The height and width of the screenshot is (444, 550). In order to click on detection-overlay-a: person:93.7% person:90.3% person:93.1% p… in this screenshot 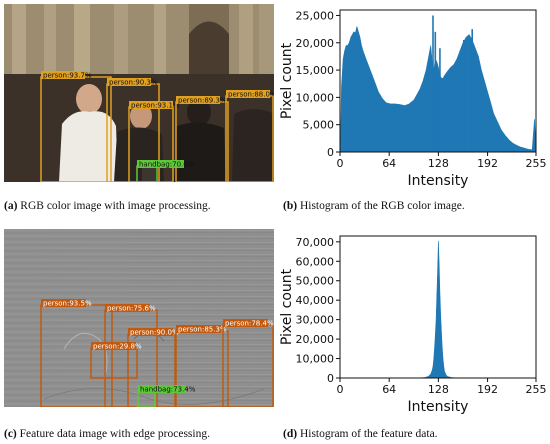, I will do `click(157, 126)`.